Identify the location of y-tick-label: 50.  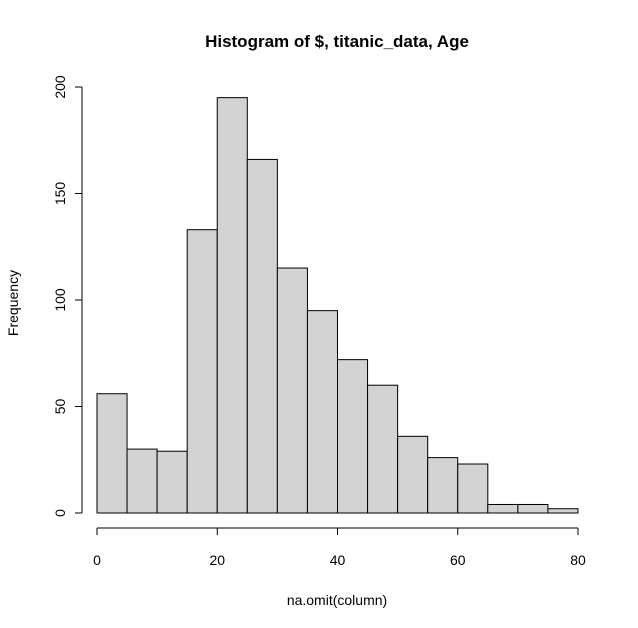
(60, 407).